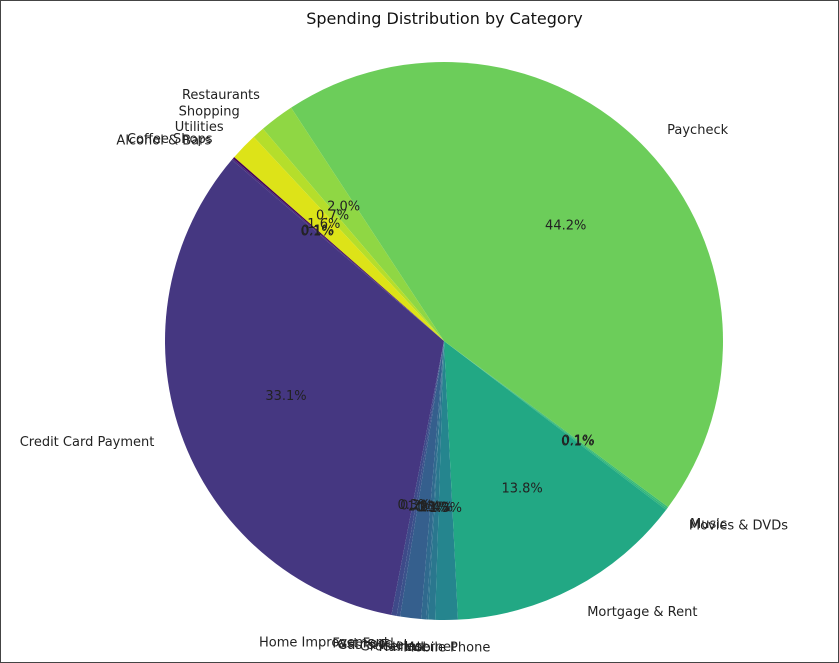  I want to click on percent-label-groceries: 0.3%, so click(431, 507).